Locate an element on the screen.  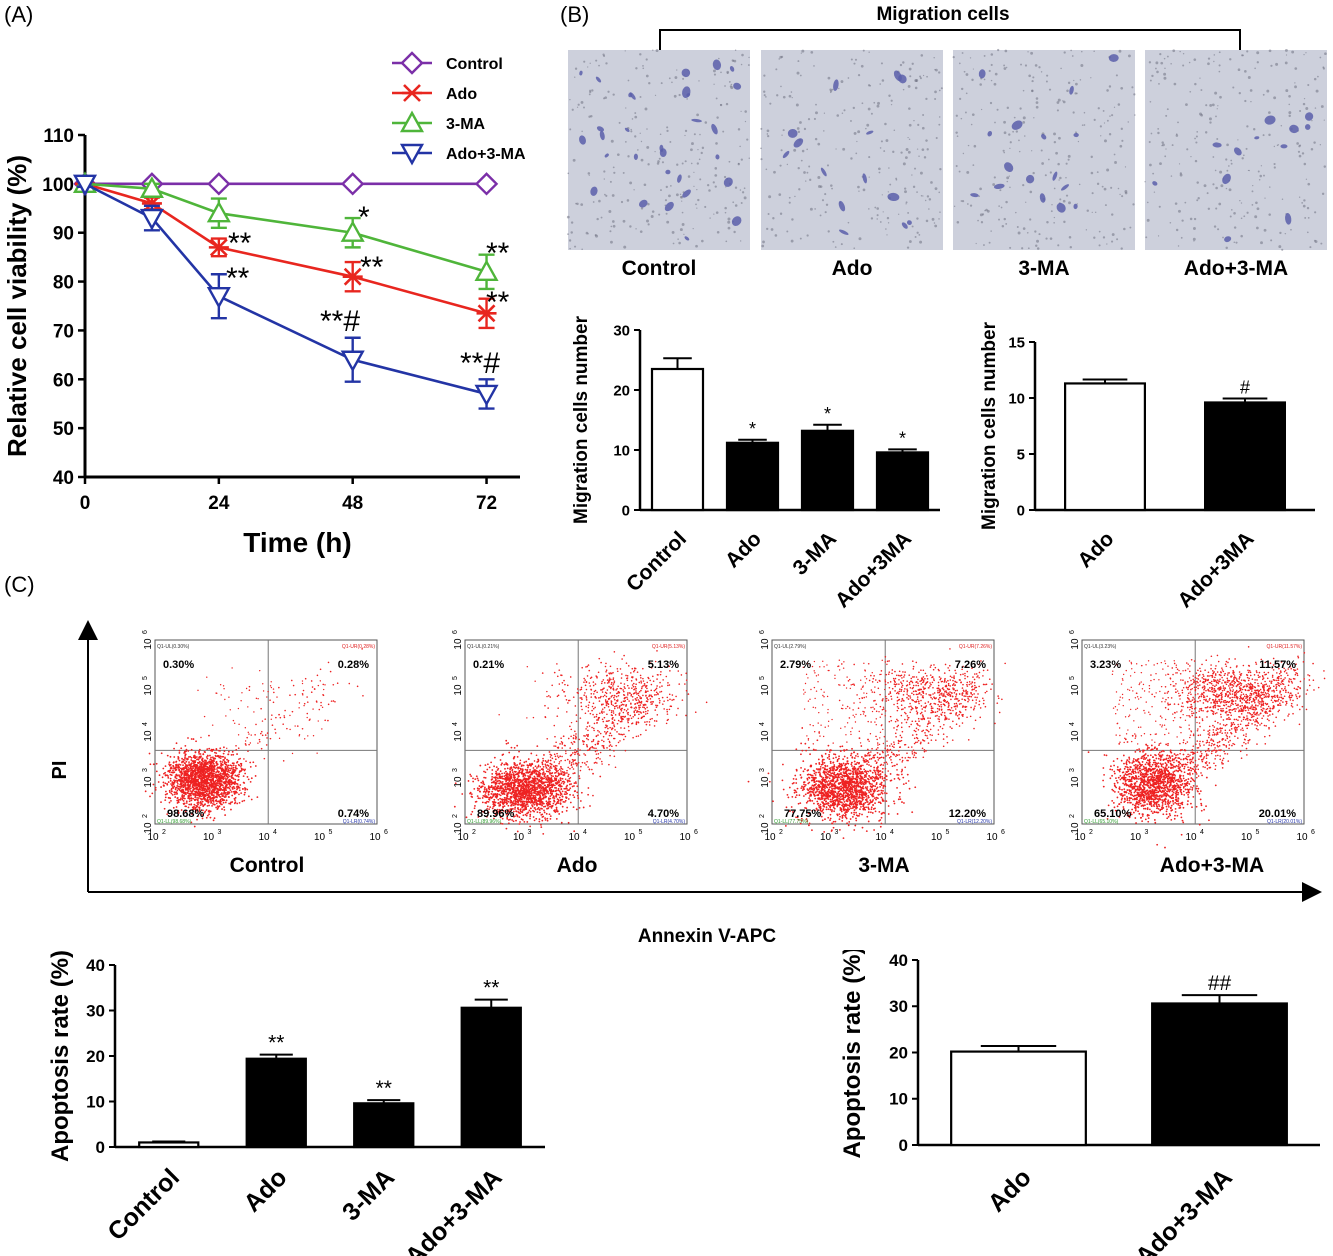
image-background is located at coordinates (659, 150).